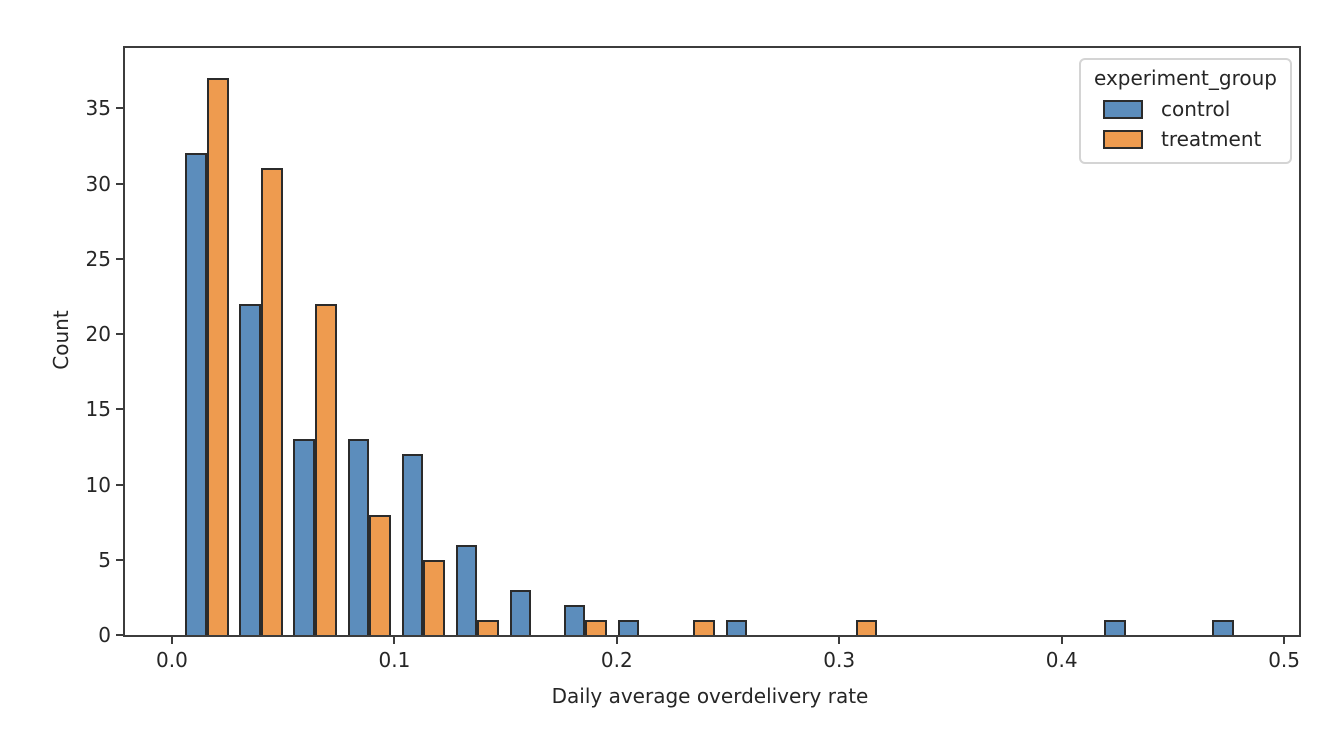 The image size is (1336, 734). Describe the element at coordinates (839, 660) in the screenshot. I see `x-tick-label: 0.3` at that location.